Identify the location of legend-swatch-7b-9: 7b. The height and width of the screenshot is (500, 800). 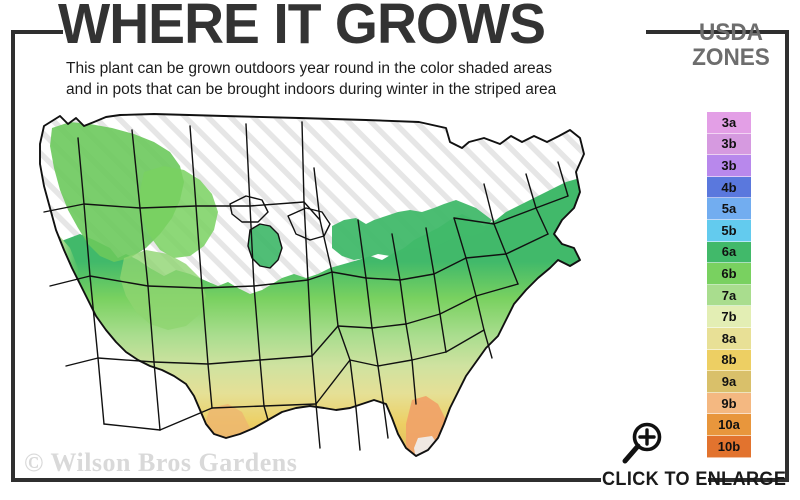
(729, 317).